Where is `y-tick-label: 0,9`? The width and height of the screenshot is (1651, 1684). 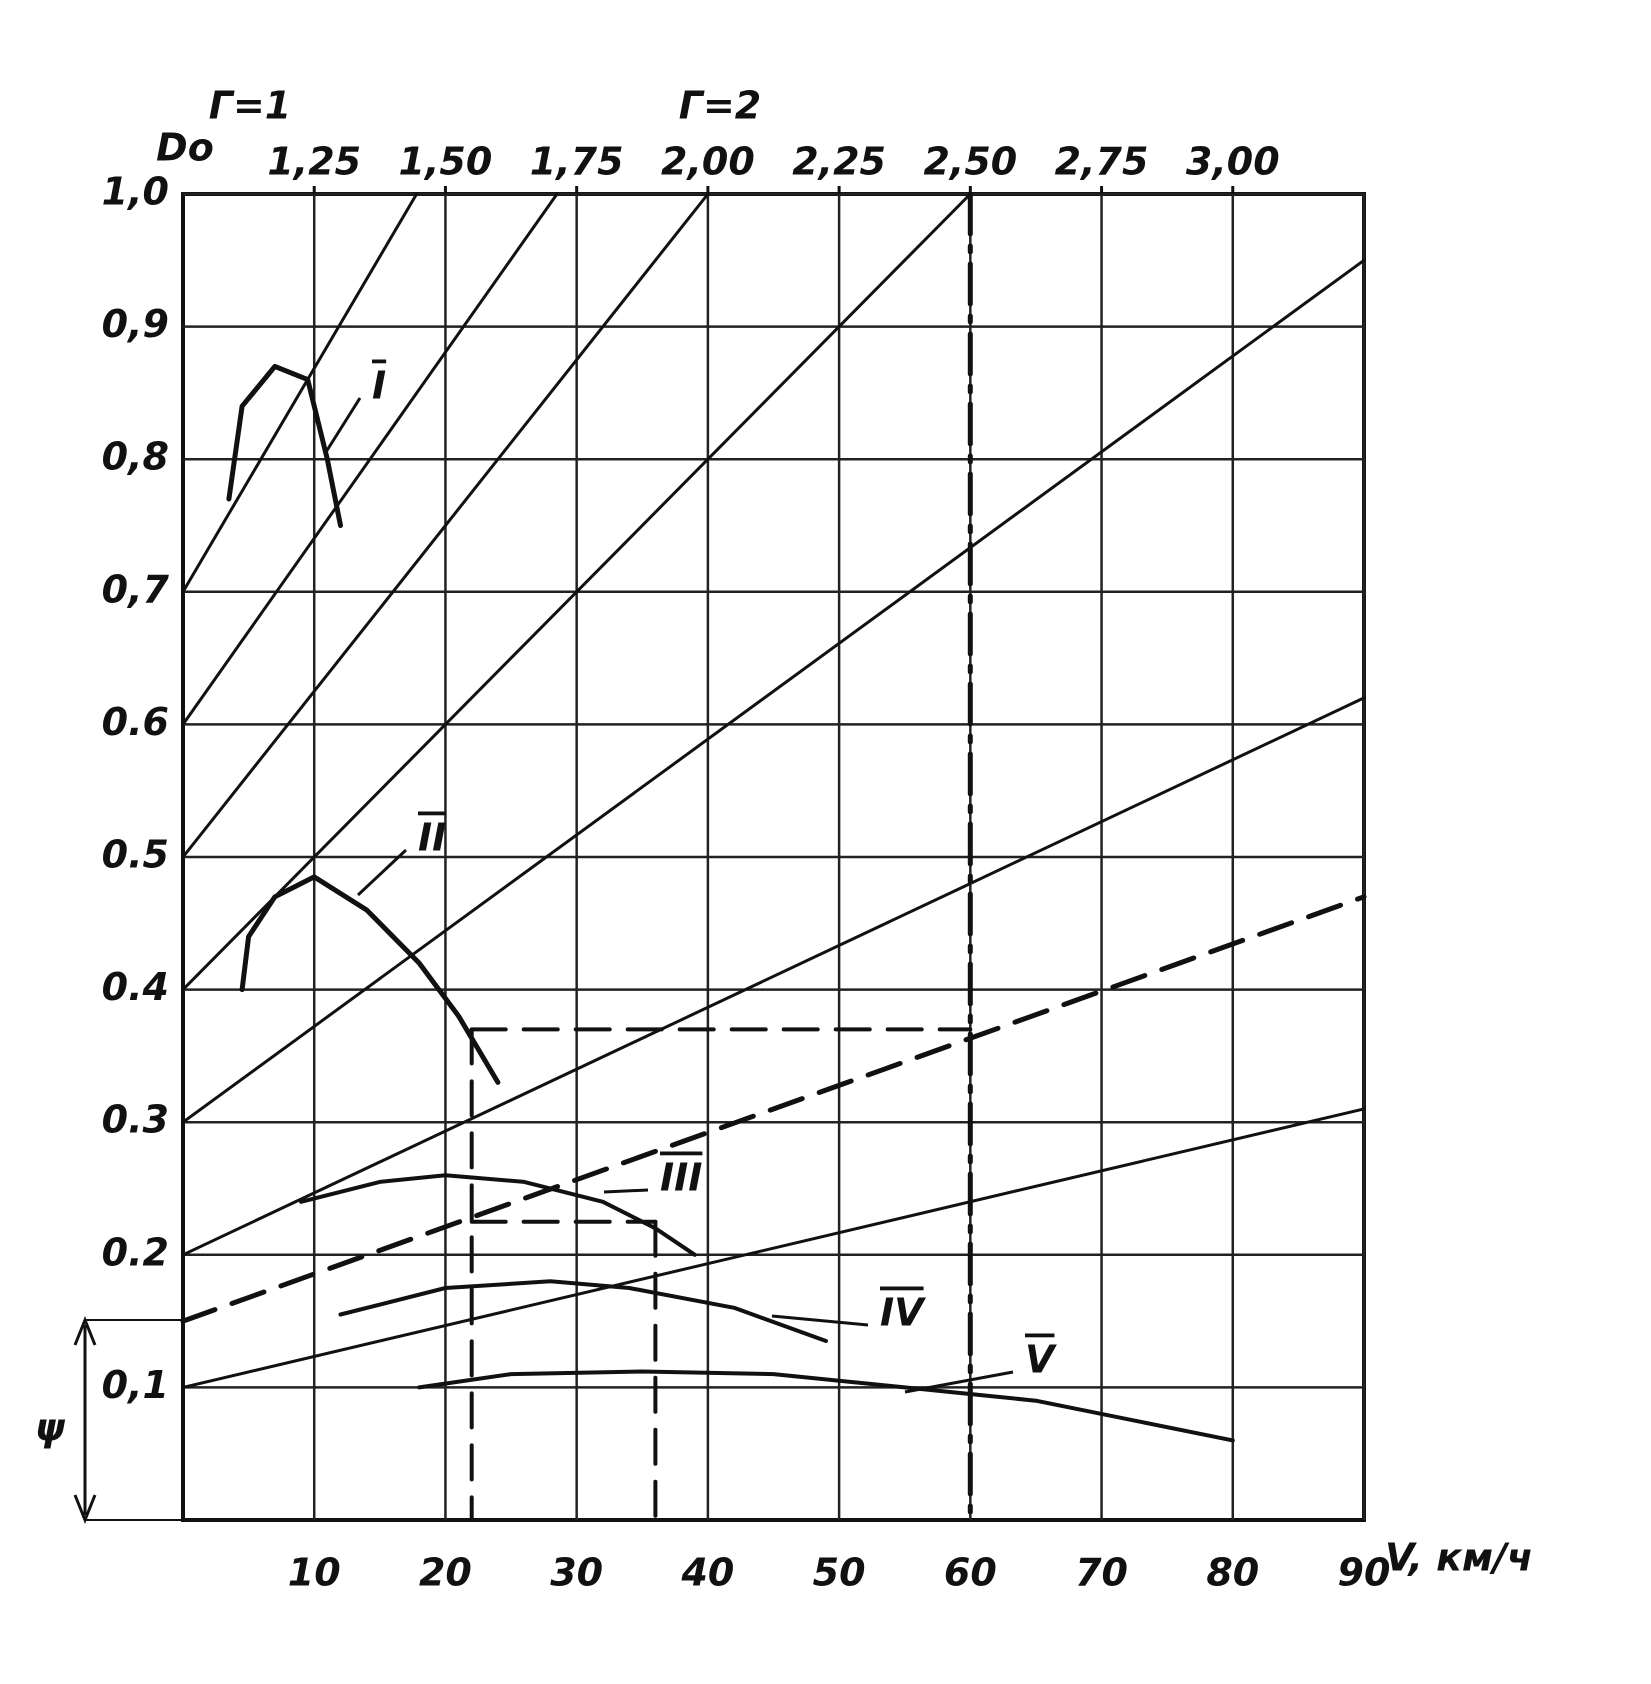
y-tick-label: 0,9 is located at coordinates (135, 324).